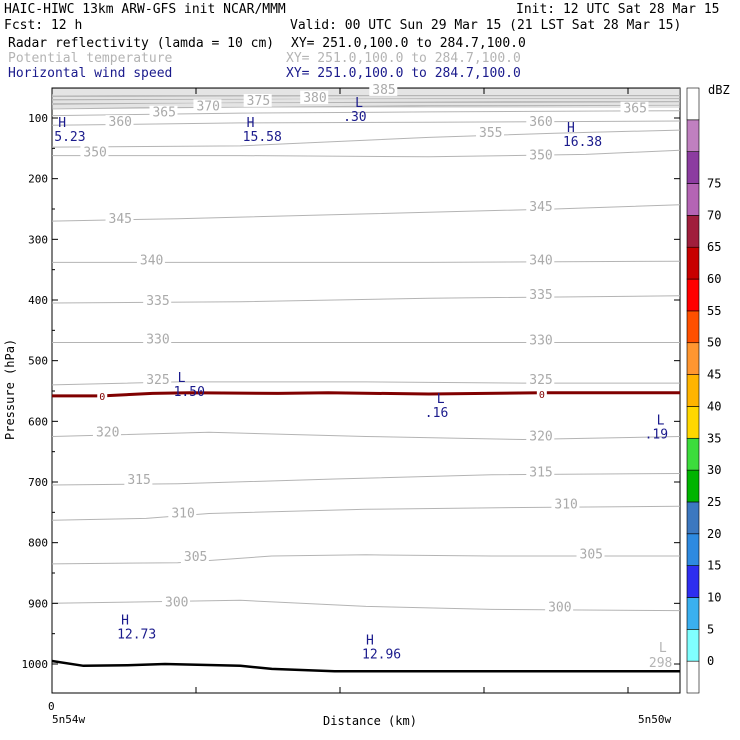  I want to click on wind-extremum-value: 12.73, so click(136, 635).